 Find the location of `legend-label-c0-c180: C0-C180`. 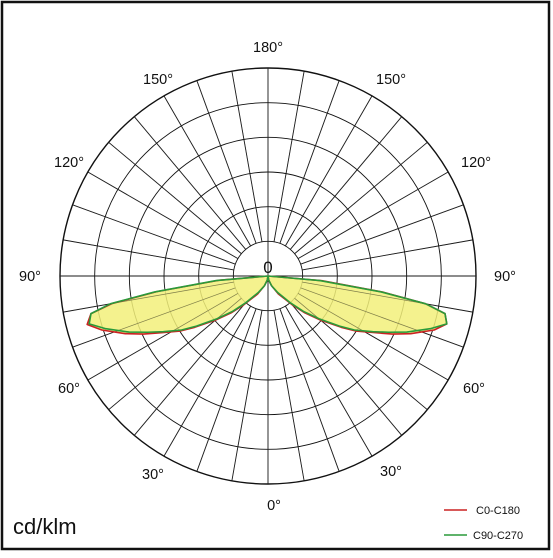

legend-label-c0-c180: C0-C180 is located at coordinates (498, 511).